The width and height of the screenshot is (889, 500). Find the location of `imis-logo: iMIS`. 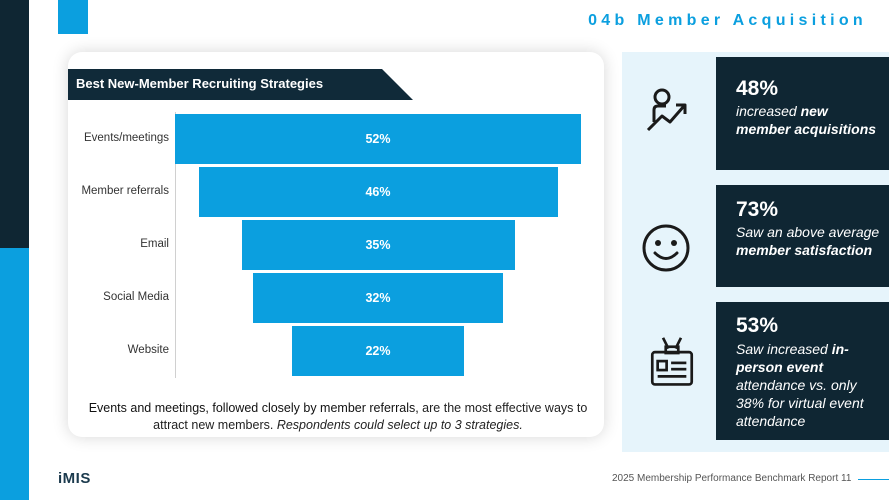

imis-logo: iMIS is located at coordinates (74, 478).